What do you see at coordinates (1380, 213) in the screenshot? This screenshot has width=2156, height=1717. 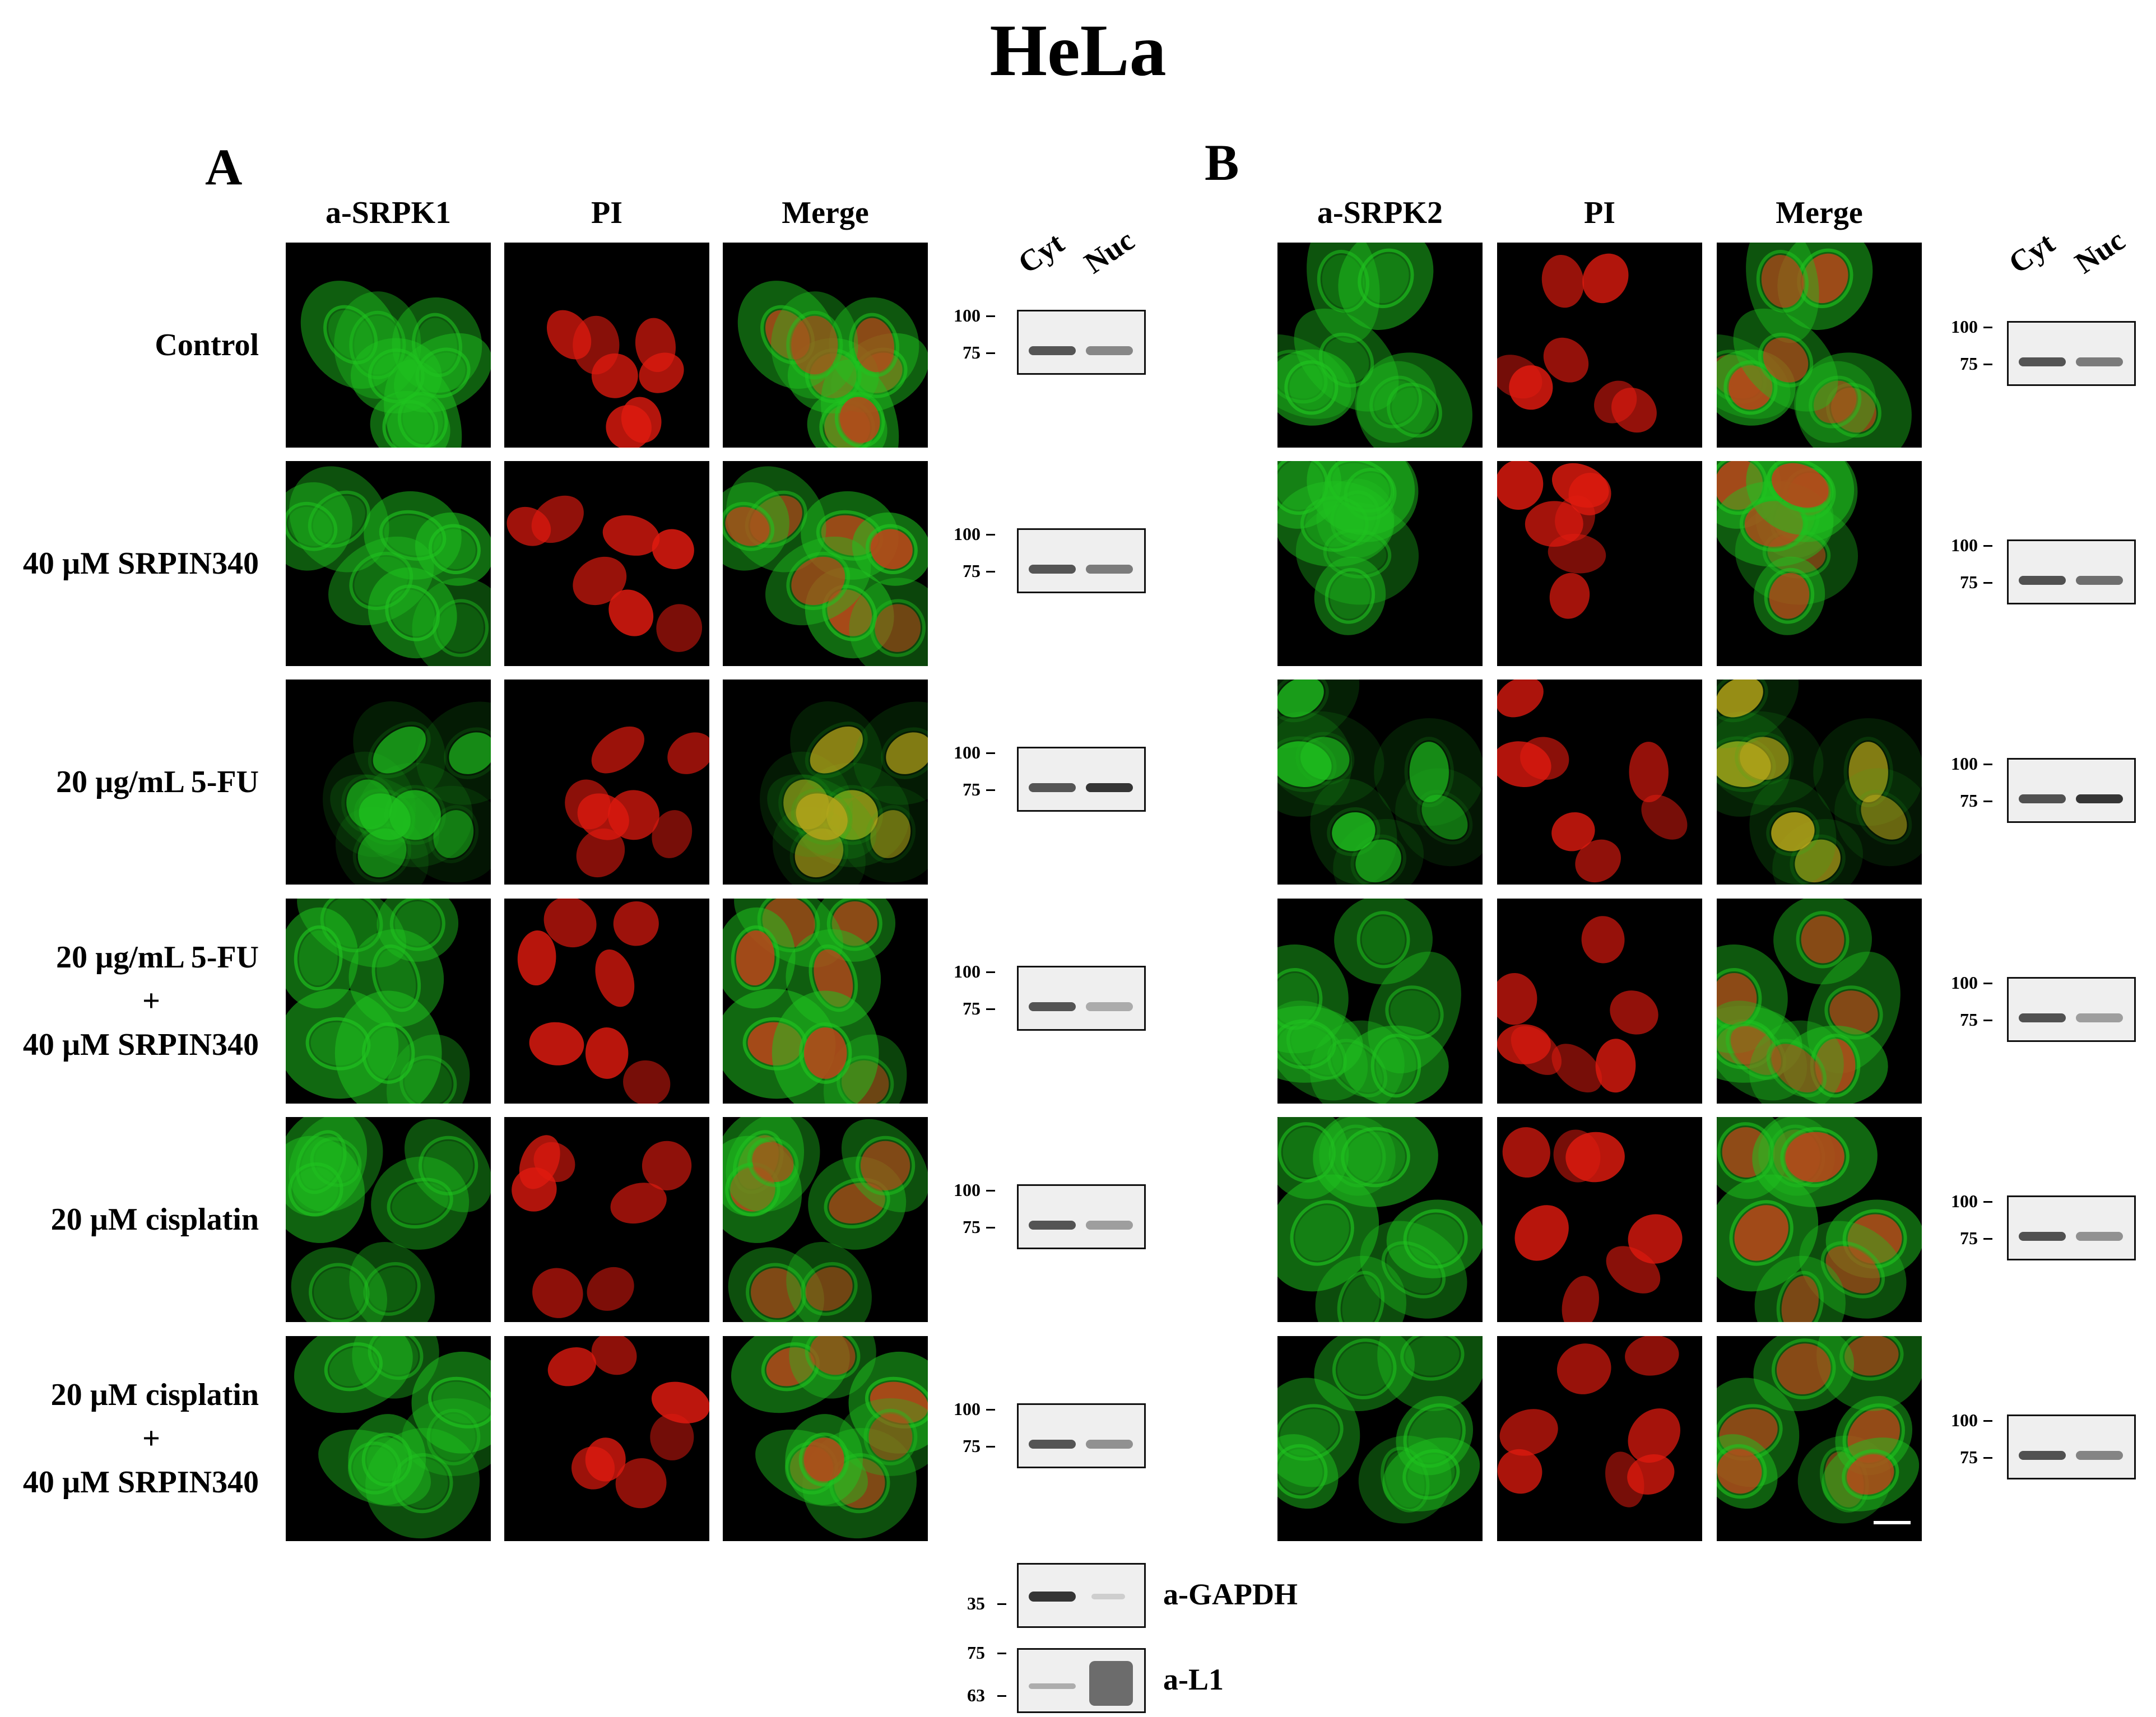 I see `column-header-0: a-SRPK2` at bounding box center [1380, 213].